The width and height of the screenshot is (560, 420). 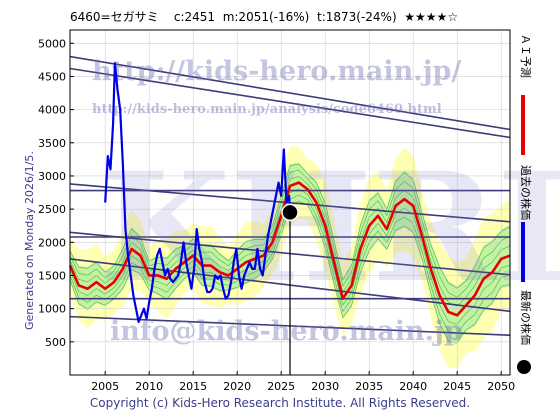 I want to click on x-tick-label: 2035, so click(x=369, y=386).